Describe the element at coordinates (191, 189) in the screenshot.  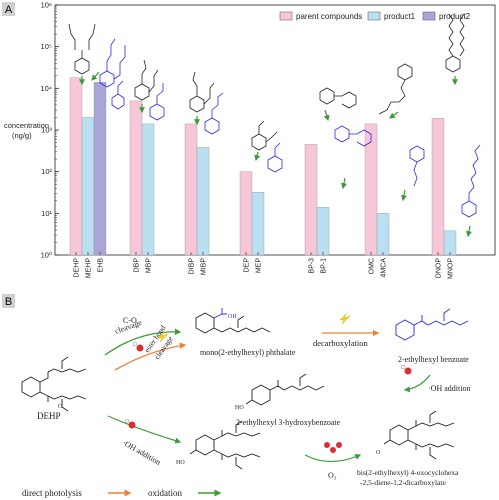
I see `bar-dibp` at that location.